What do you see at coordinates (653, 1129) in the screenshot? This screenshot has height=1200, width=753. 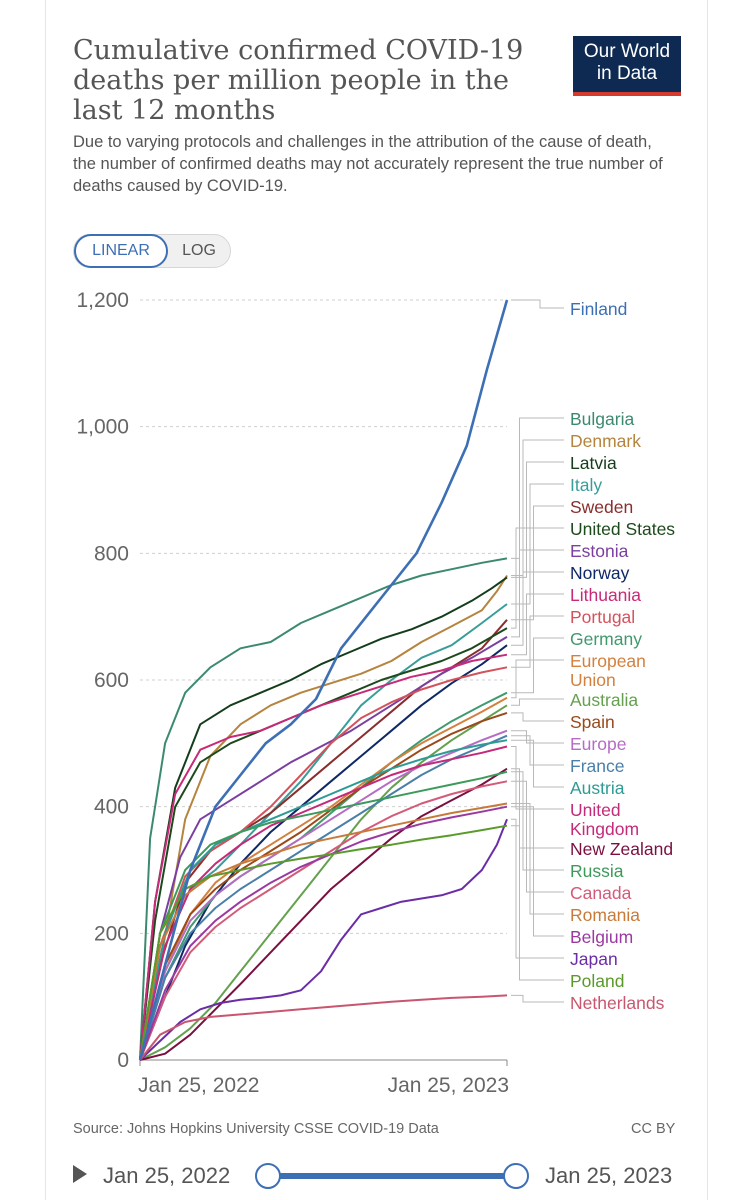 I see `license-link: CC BY` at bounding box center [653, 1129].